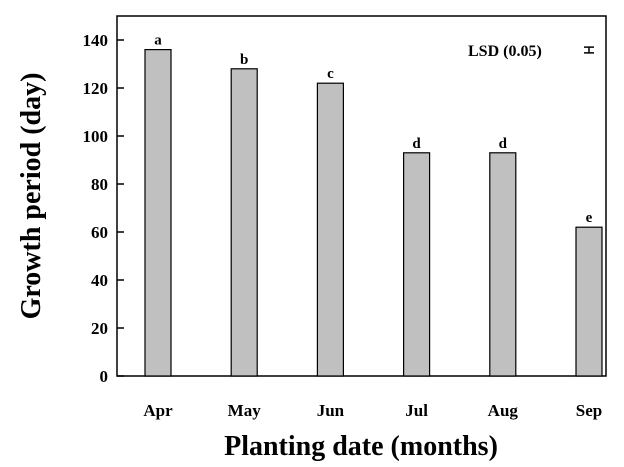 This screenshot has height=467, width=624. What do you see at coordinates (361, 446) in the screenshot?
I see `x-axis-title: Planting date (months)` at bounding box center [361, 446].